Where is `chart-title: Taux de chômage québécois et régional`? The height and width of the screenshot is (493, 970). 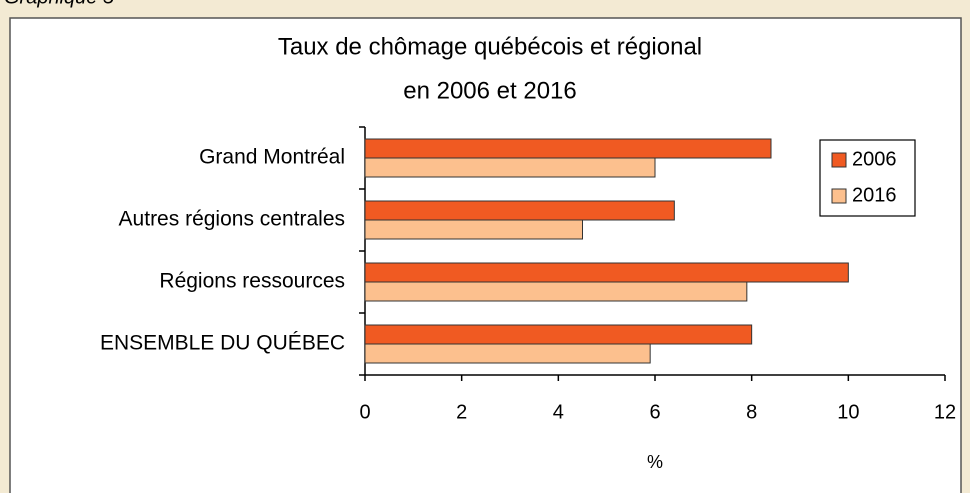 chart-title: Taux de chômage québécois et régional is located at coordinates (490, 46).